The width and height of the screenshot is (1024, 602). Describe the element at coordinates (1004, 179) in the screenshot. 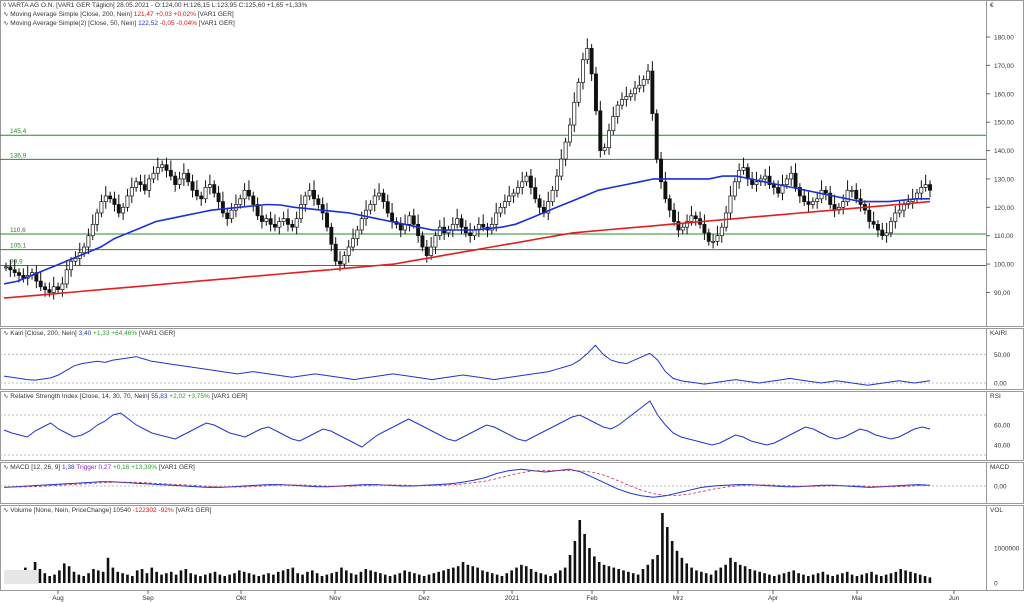

I see `price-tick-label: 130,00` at that location.